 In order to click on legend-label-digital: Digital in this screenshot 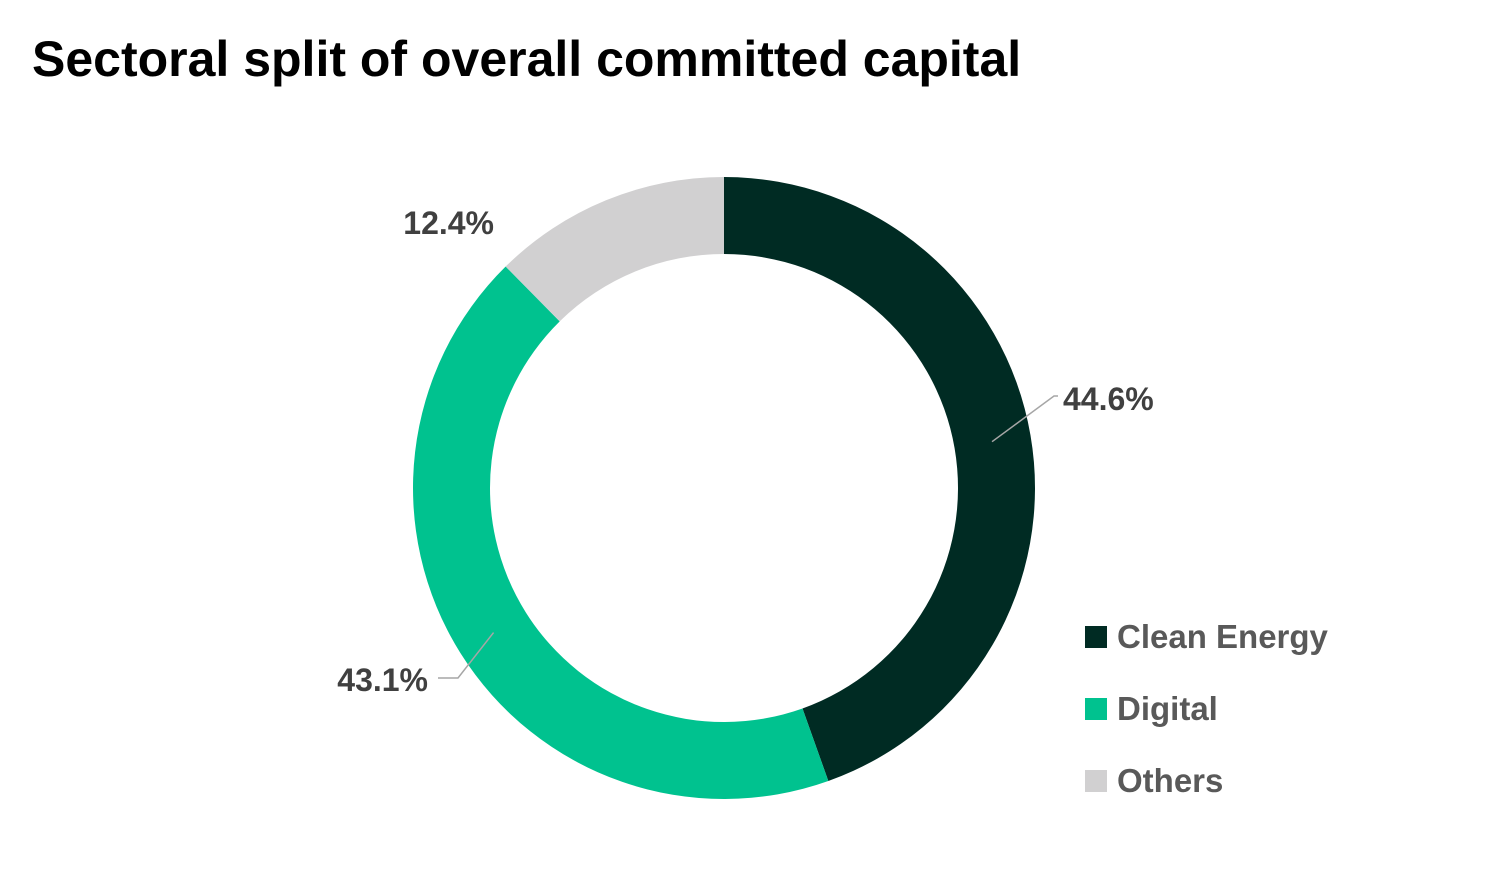, I will do `click(1167, 708)`.